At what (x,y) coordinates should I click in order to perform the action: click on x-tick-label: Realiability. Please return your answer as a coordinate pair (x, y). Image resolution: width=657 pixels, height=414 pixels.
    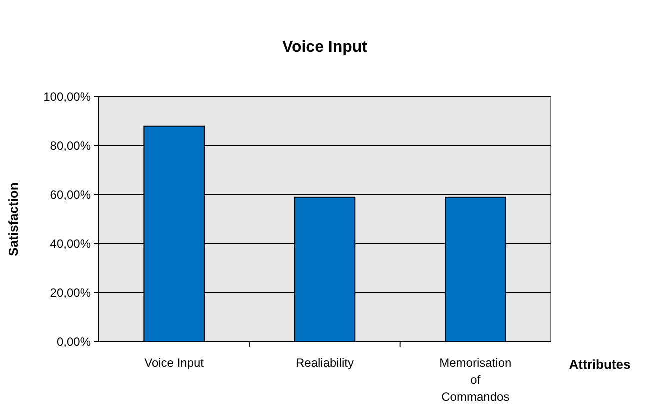
    Looking at the image, I should click on (325, 363).